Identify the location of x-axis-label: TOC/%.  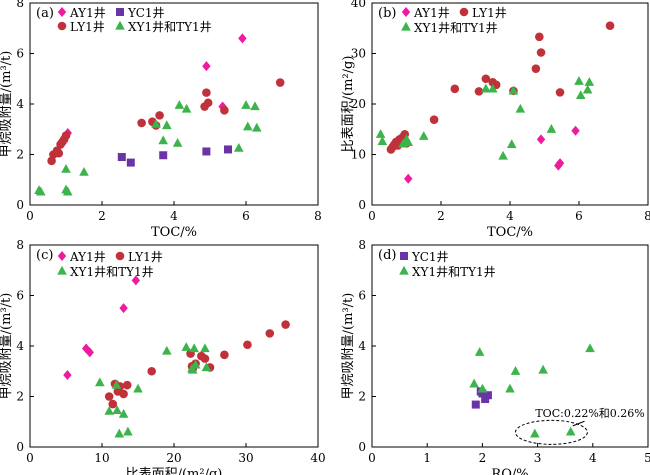
(510, 232).